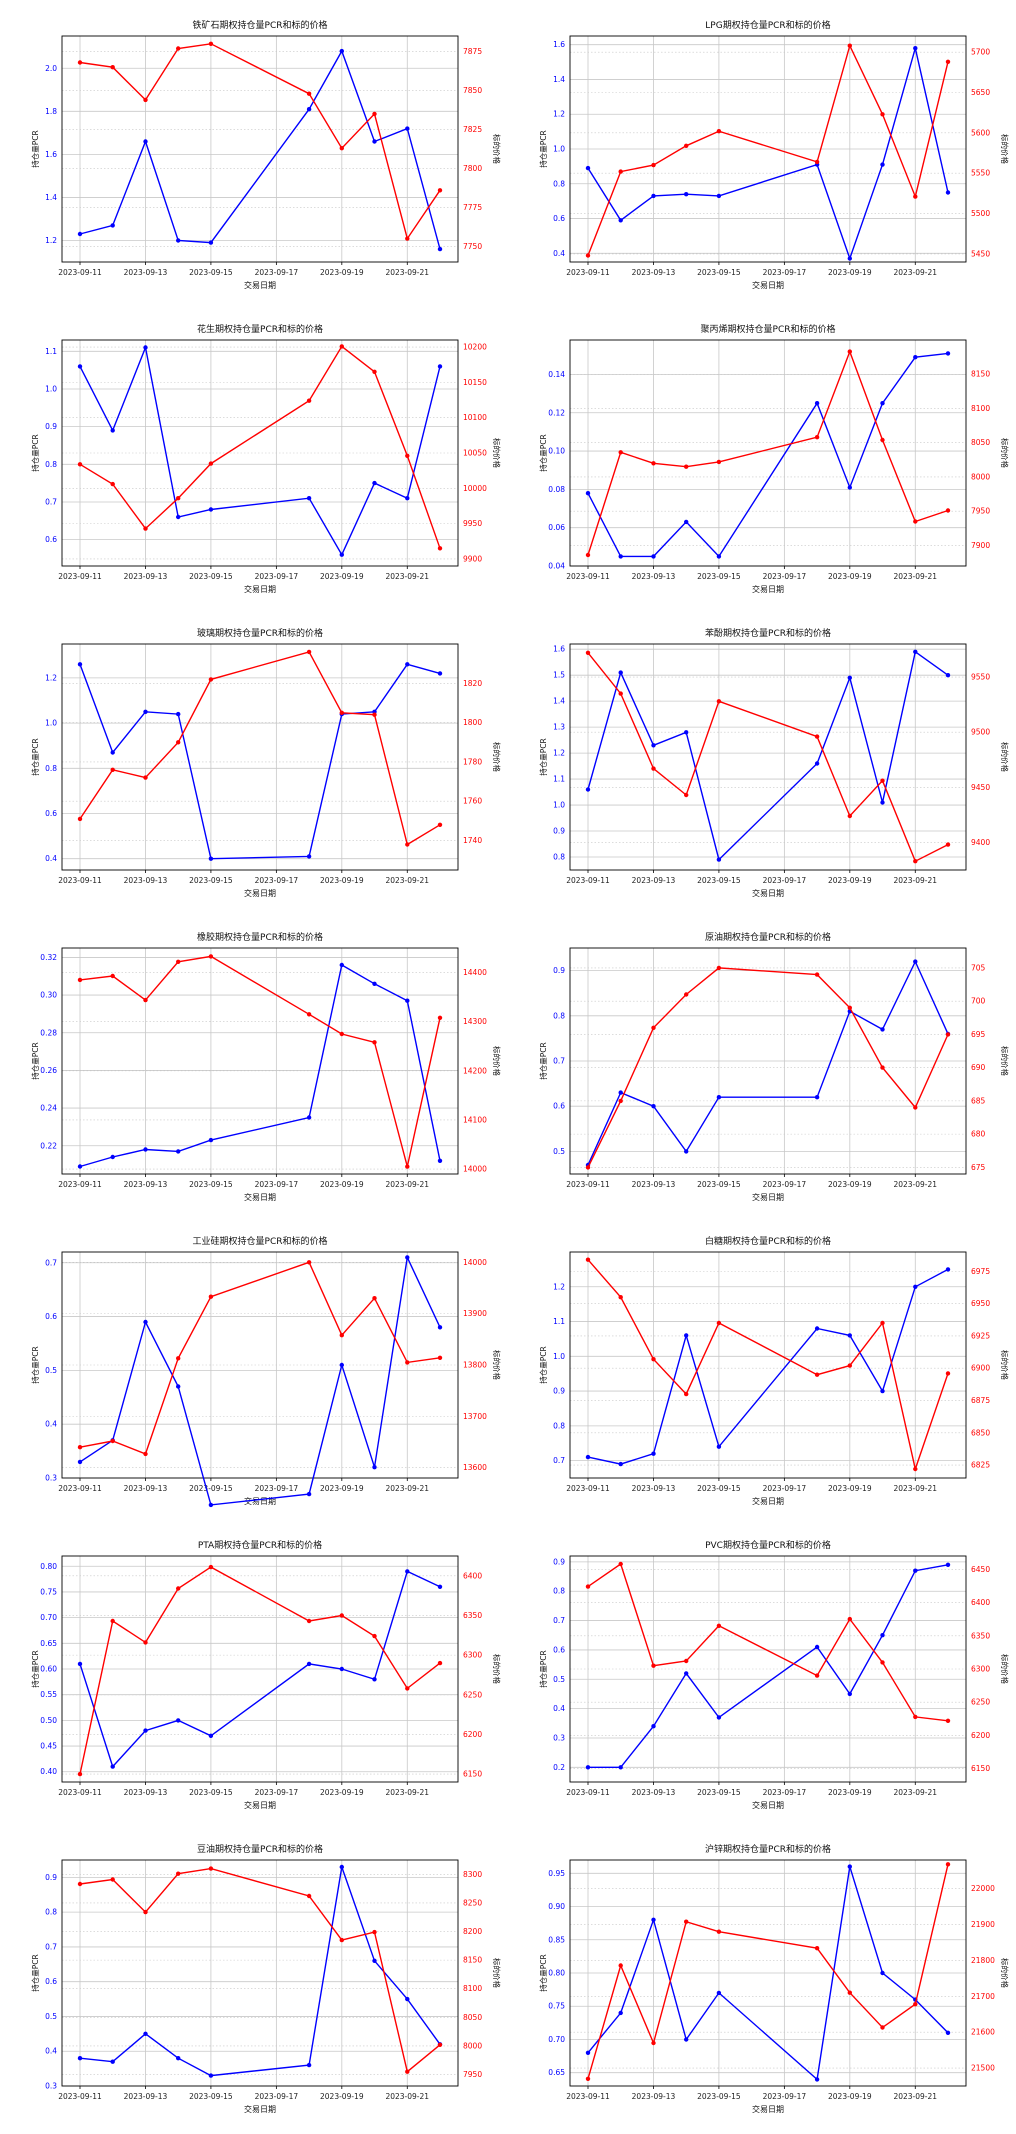  I want to click on y2-tick-label: 700, so click(978, 1001).